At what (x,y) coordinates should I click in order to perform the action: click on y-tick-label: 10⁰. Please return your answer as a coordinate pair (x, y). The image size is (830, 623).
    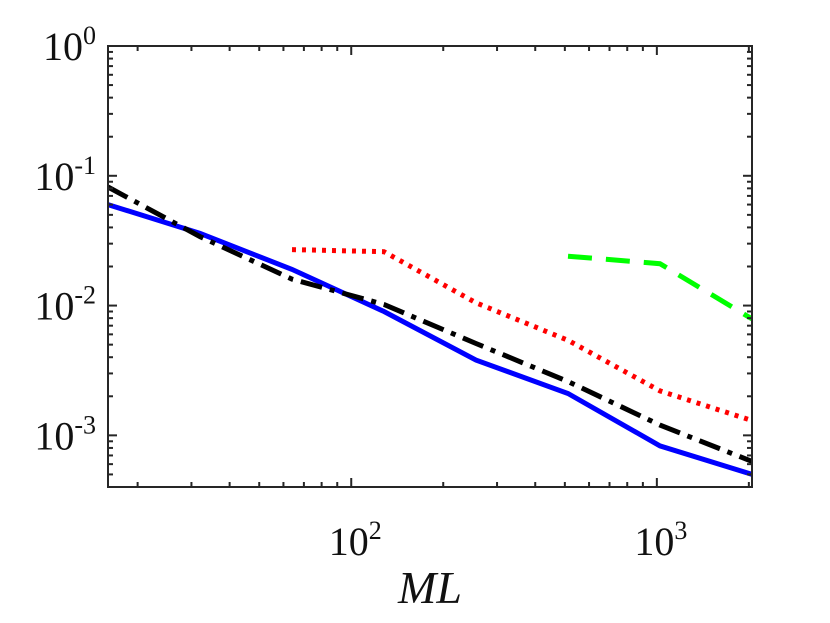
    Looking at the image, I should click on (69, 45).